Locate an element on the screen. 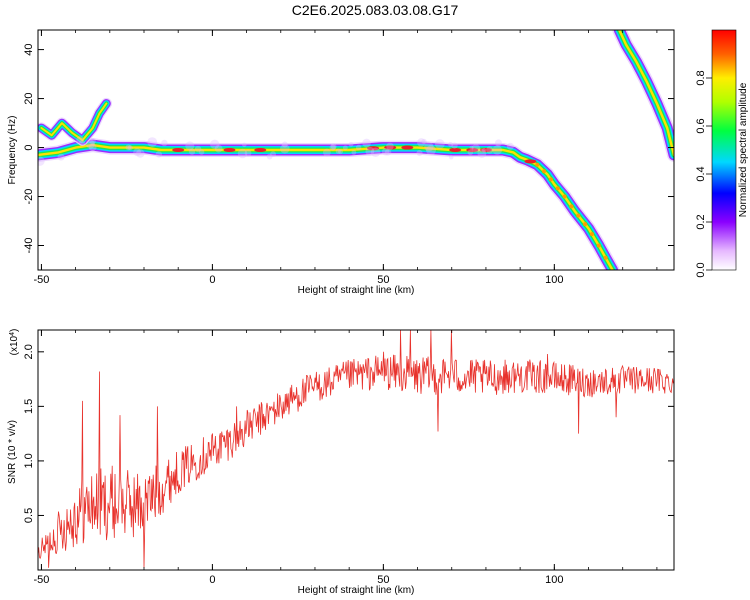 The image size is (750, 600). colorbar-tick-label: 0.4 is located at coordinates (701, 173).